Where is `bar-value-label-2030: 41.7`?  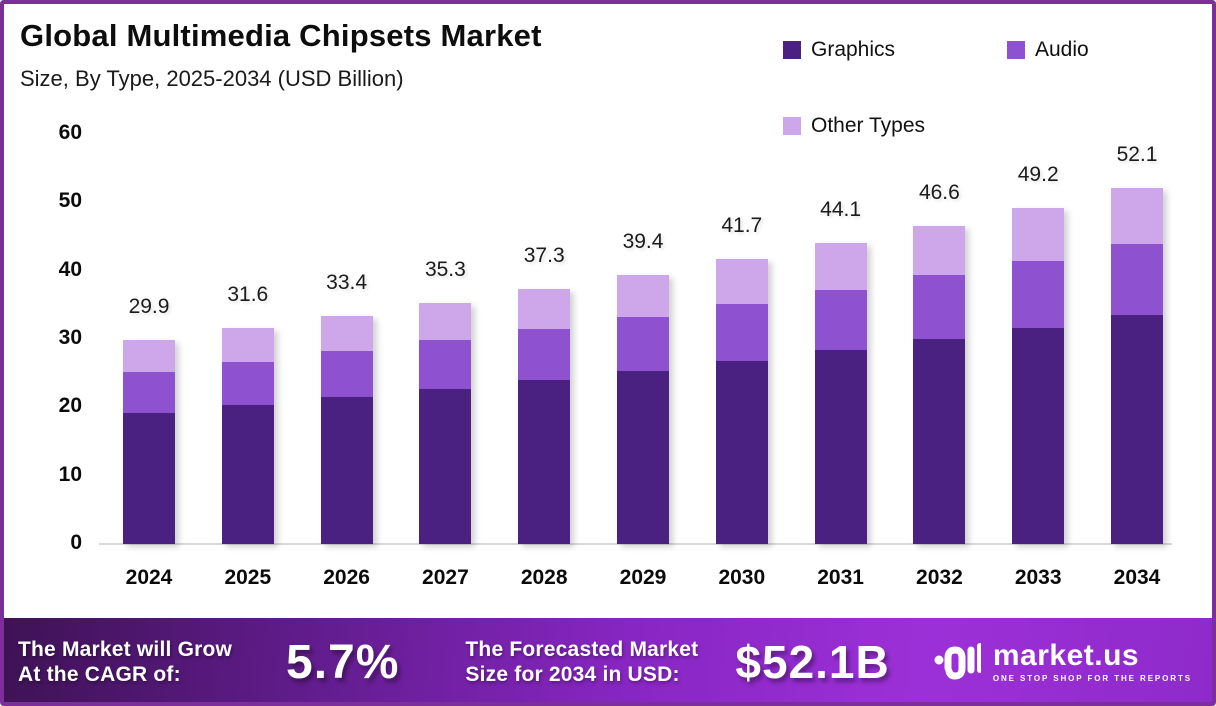 bar-value-label-2030: 41.7 is located at coordinates (742, 226).